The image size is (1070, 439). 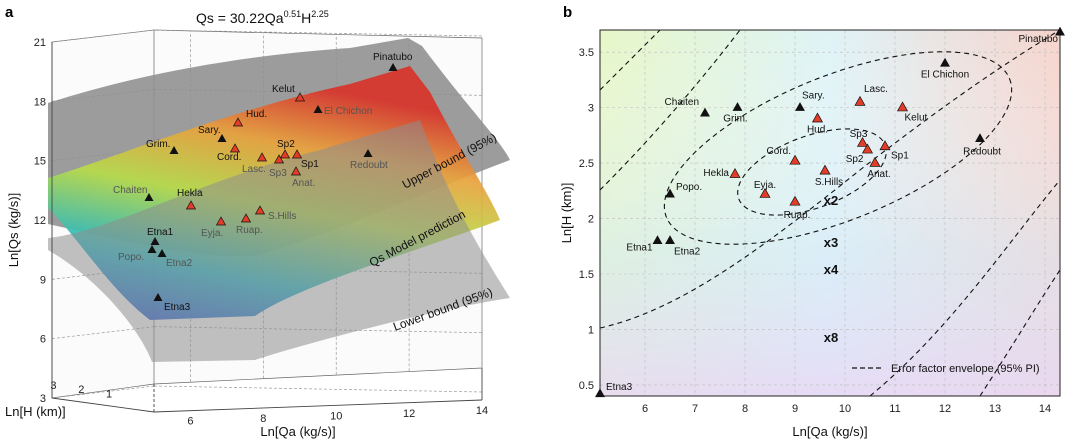 What do you see at coordinates (630, 60) in the screenshot?
I see `envelope-x8-left` at bounding box center [630, 60].